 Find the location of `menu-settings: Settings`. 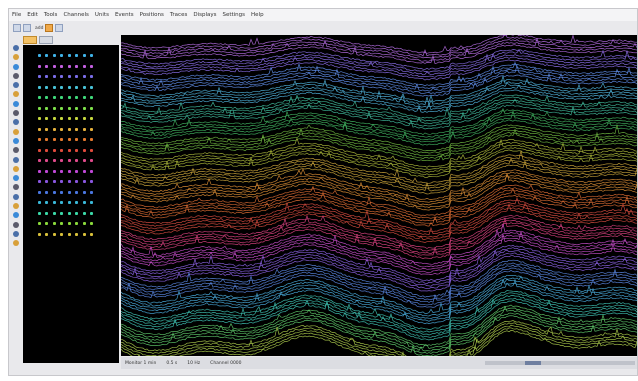

menu-settings: Settings is located at coordinates (234, 15).